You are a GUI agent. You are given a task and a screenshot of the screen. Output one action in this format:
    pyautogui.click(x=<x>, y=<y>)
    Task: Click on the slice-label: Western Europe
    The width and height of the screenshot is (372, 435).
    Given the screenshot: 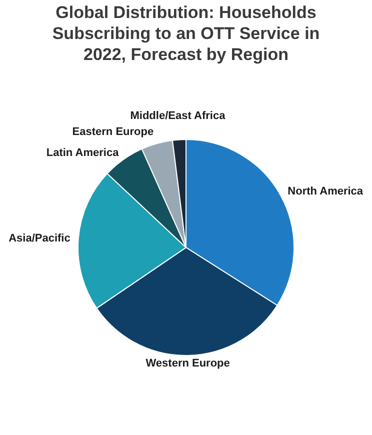 What is the action you would take?
    pyautogui.click(x=188, y=363)
    